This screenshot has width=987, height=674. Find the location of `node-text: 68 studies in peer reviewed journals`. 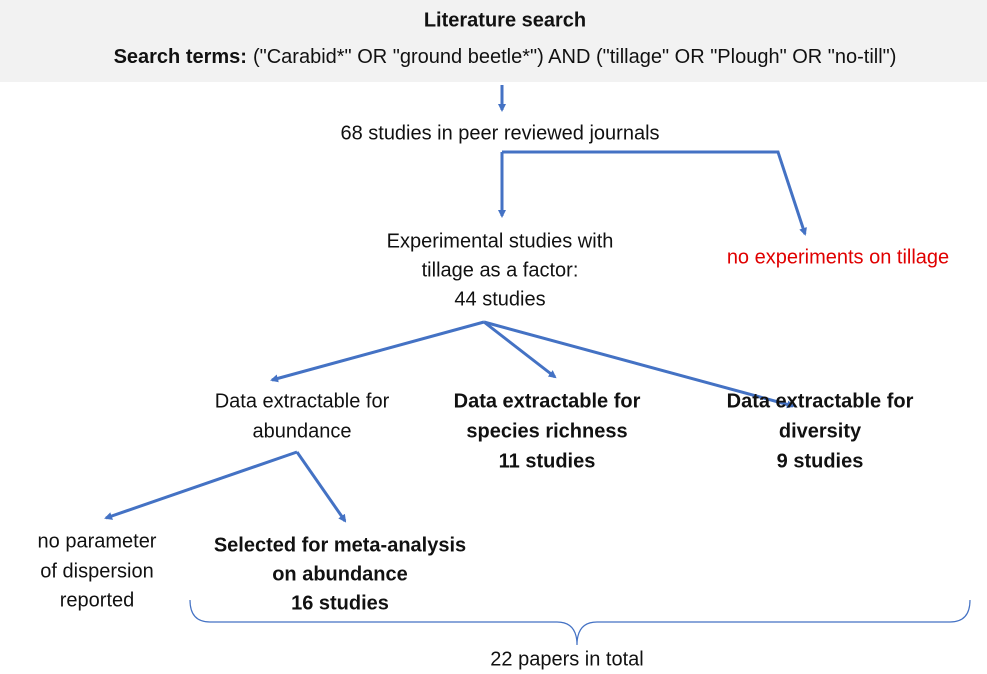

node-text: 68 studies in peer reviewed journals is located at coordinates (499, 133).